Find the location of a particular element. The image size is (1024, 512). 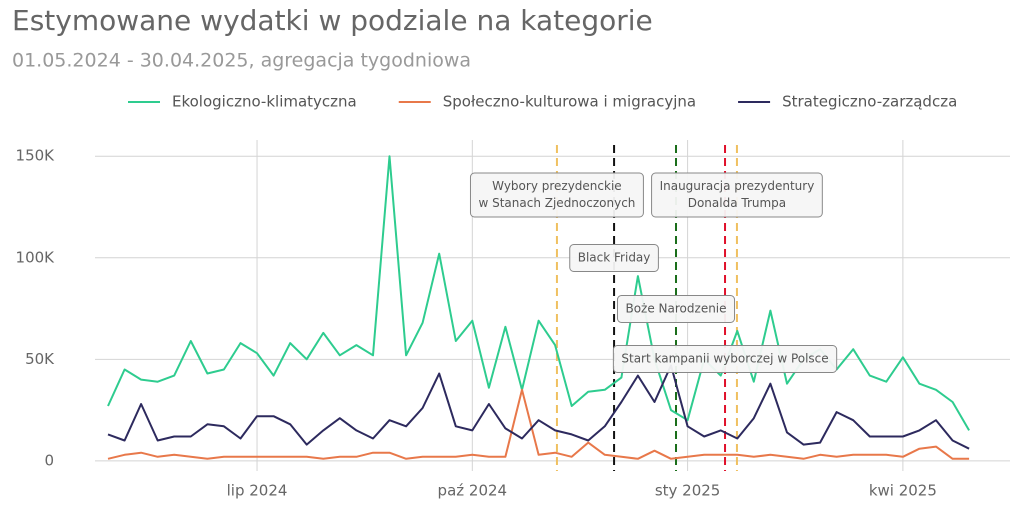

annotation-text: Start kampanii wyborczej w Polsce is located at coordinates (724, 359).